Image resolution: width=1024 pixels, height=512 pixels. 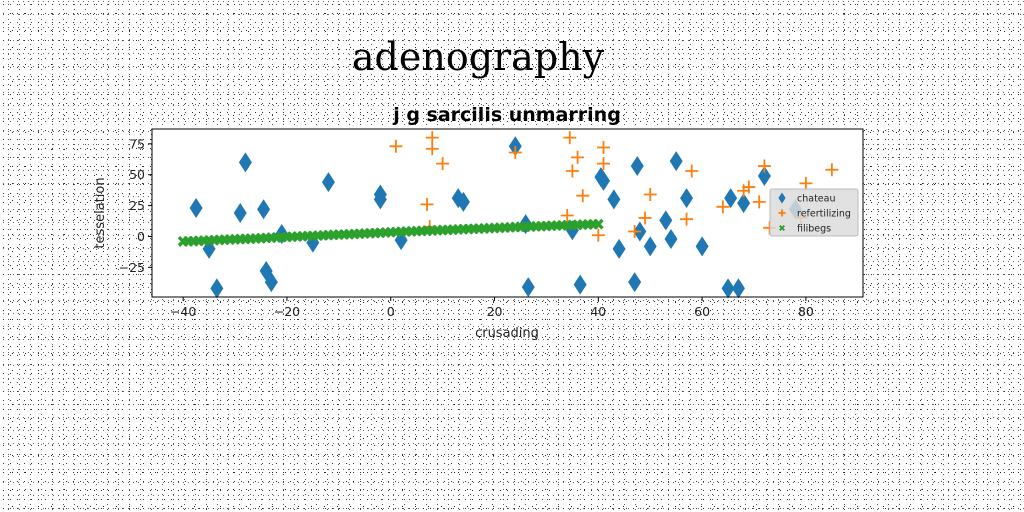 What do you see at coordinates (782, 228) in the screenshot?
I see `legend-marker-filibegs` at bounding box center [782, 228].